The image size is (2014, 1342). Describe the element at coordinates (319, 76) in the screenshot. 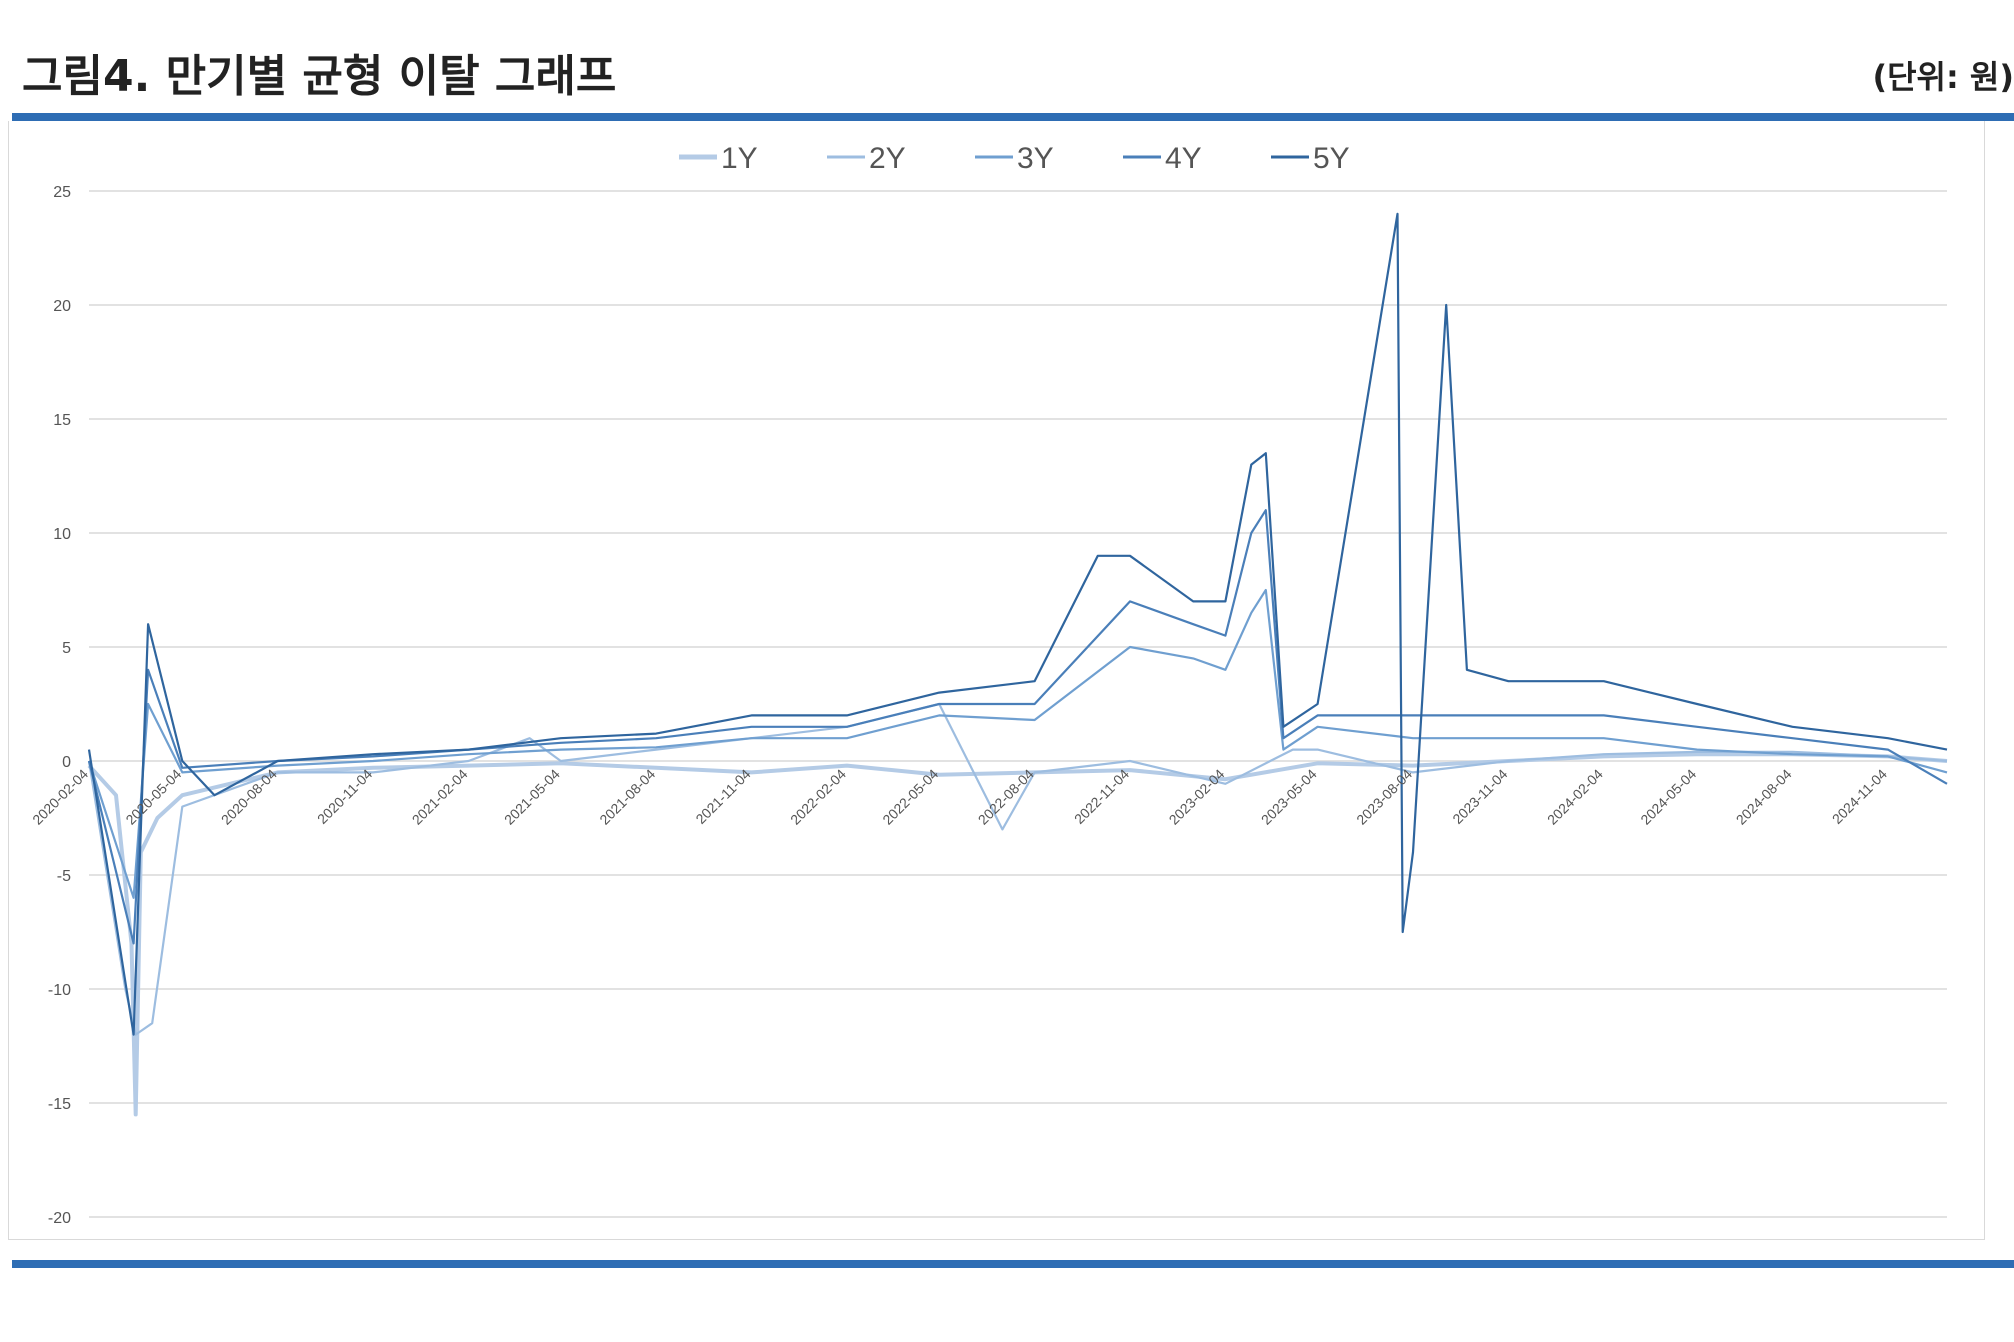

I see `figure-title: 그림4. 만기별 균형 이탈 그래프` at that location.